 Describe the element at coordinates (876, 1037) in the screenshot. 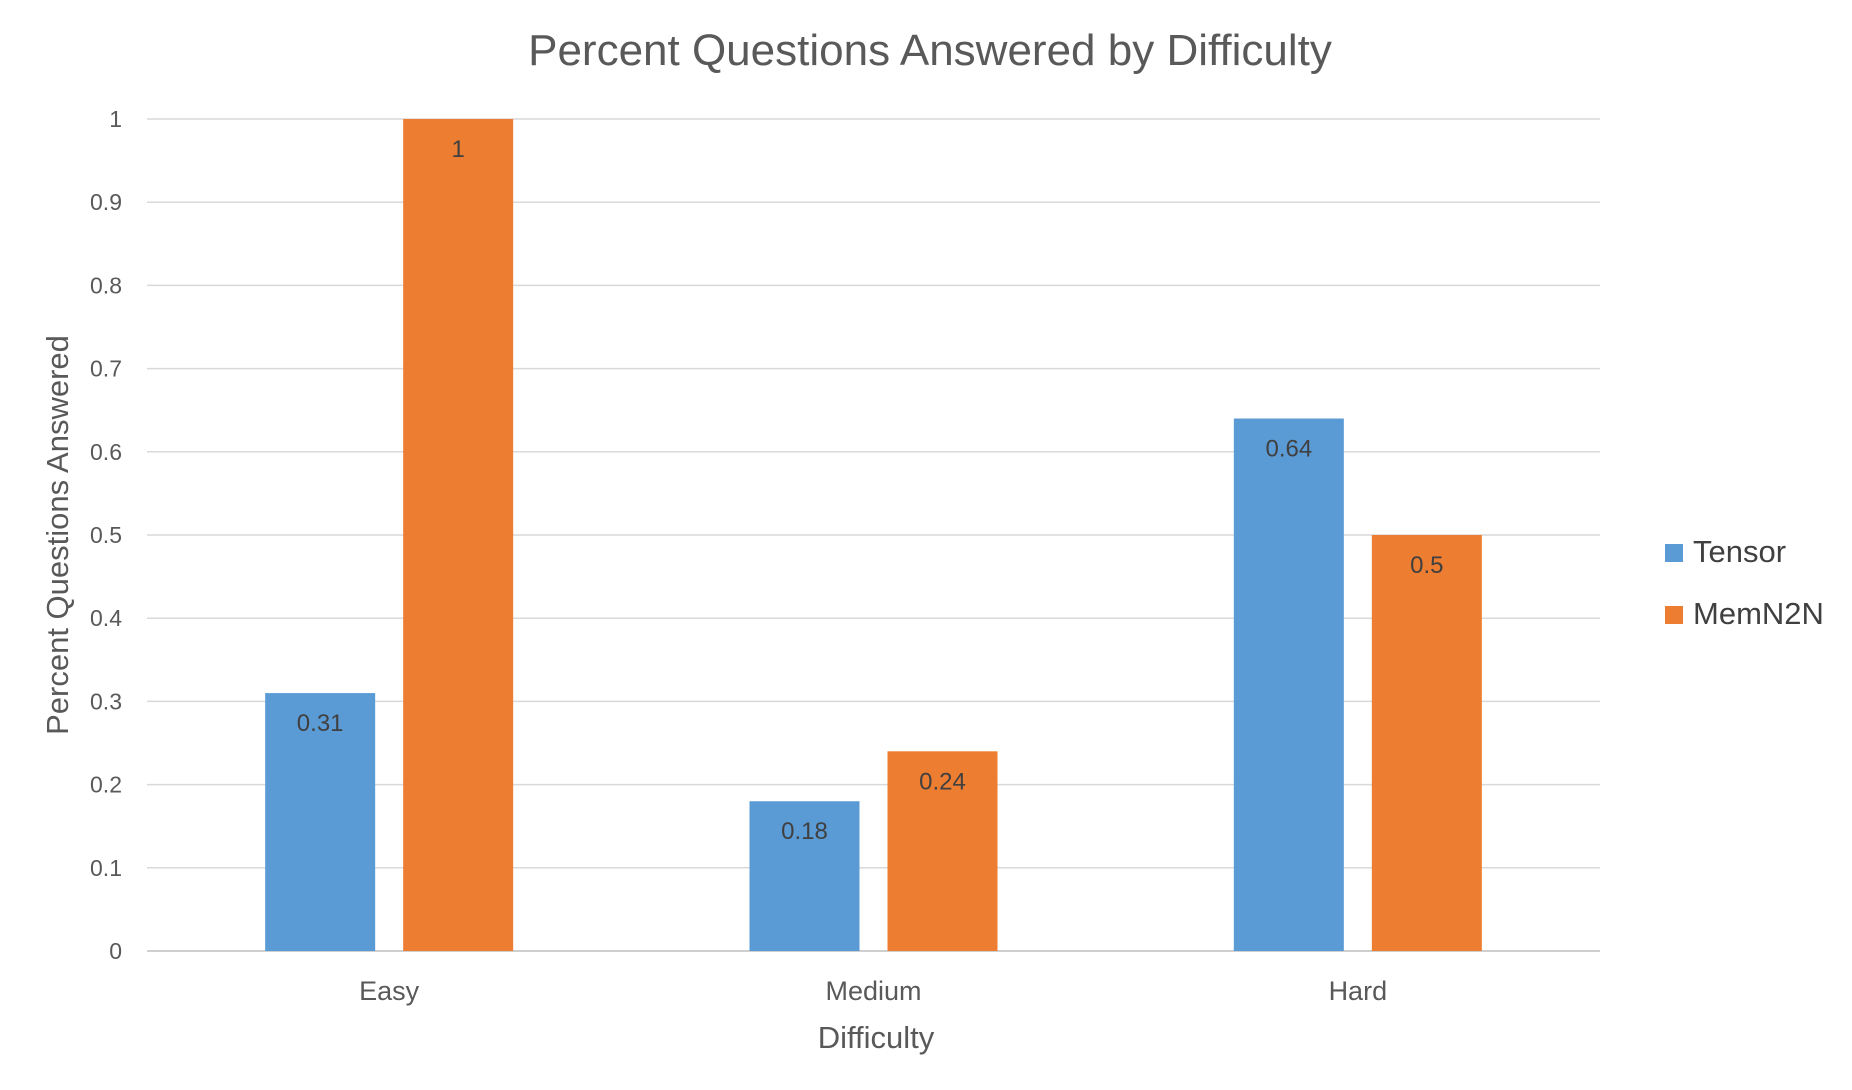

I see `x-axis-title: Difficulty` at that location.